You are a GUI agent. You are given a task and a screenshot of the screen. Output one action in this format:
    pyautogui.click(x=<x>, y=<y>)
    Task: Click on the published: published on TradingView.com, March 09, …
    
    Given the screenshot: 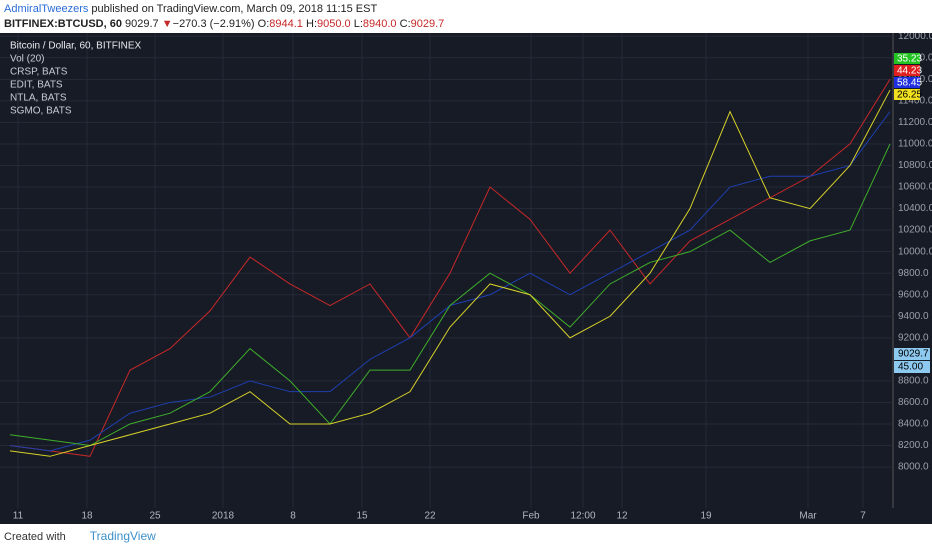 What is the action you would take?
    pyautogui.click(x=234, y=9)
    